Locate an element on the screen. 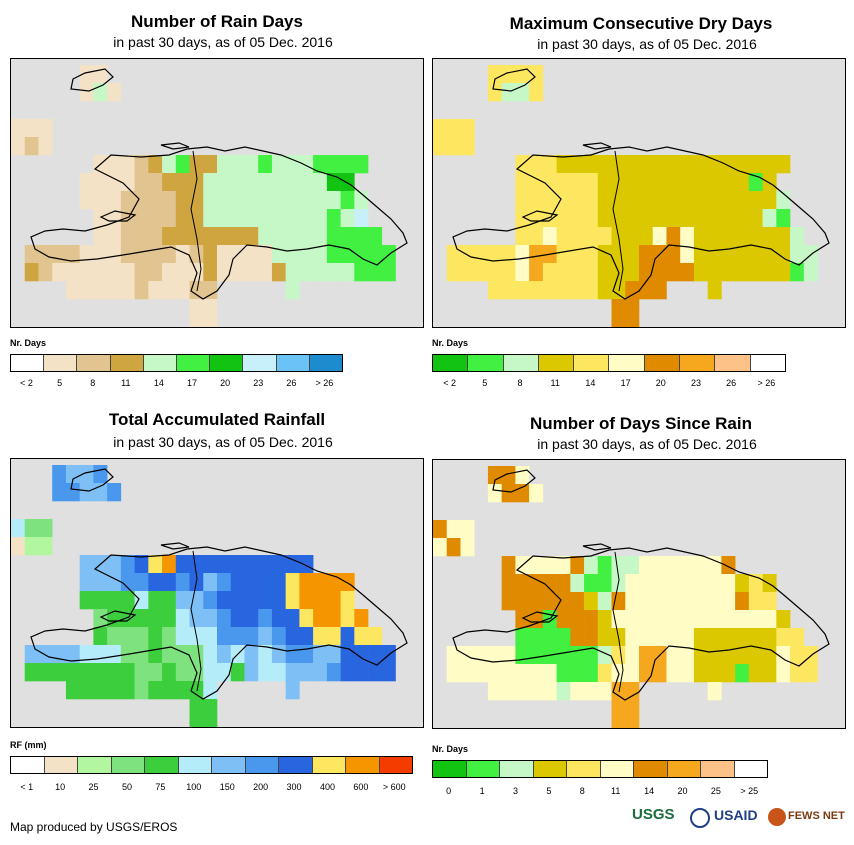  legend-tick-label: 150 is located at coordinates (227, 787).